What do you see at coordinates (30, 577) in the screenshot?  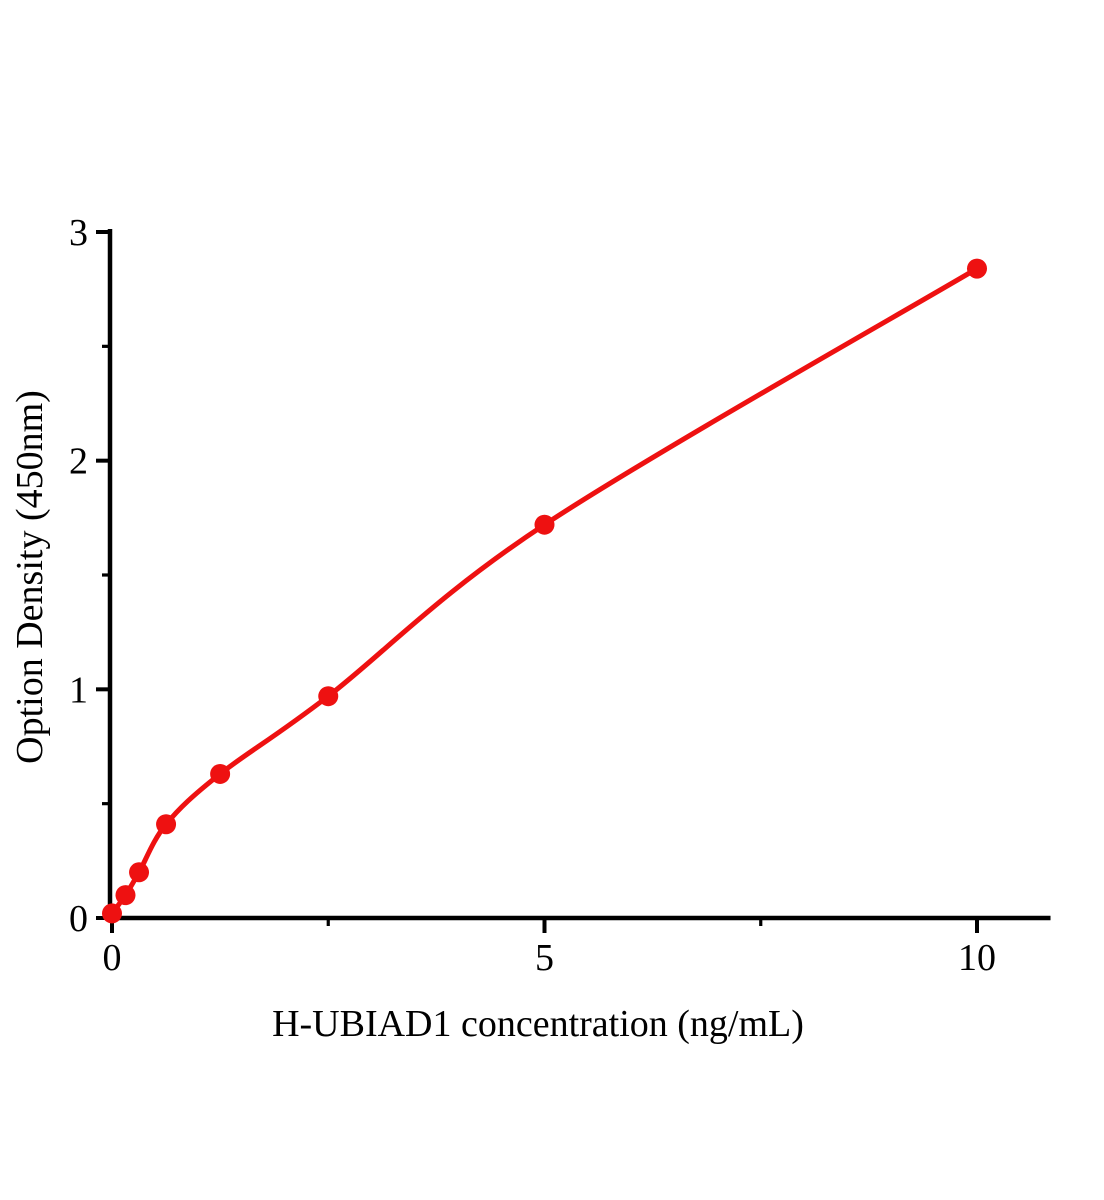 I see `y-axis-title: Option Density (450nm)` at bounding box center [30, 577].